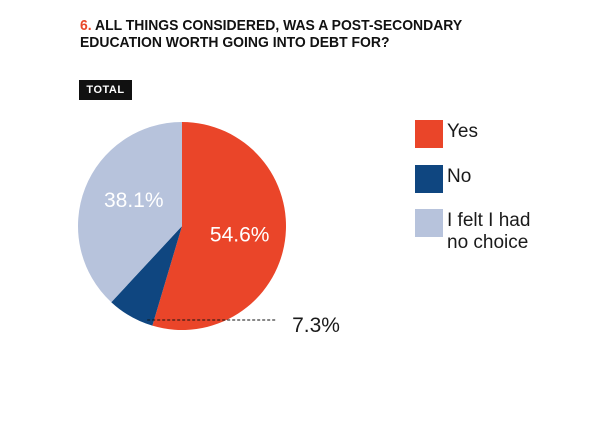 This screenshot has width=600, height=425. I want to click on legend-swatch-yes, so click(429, 134).